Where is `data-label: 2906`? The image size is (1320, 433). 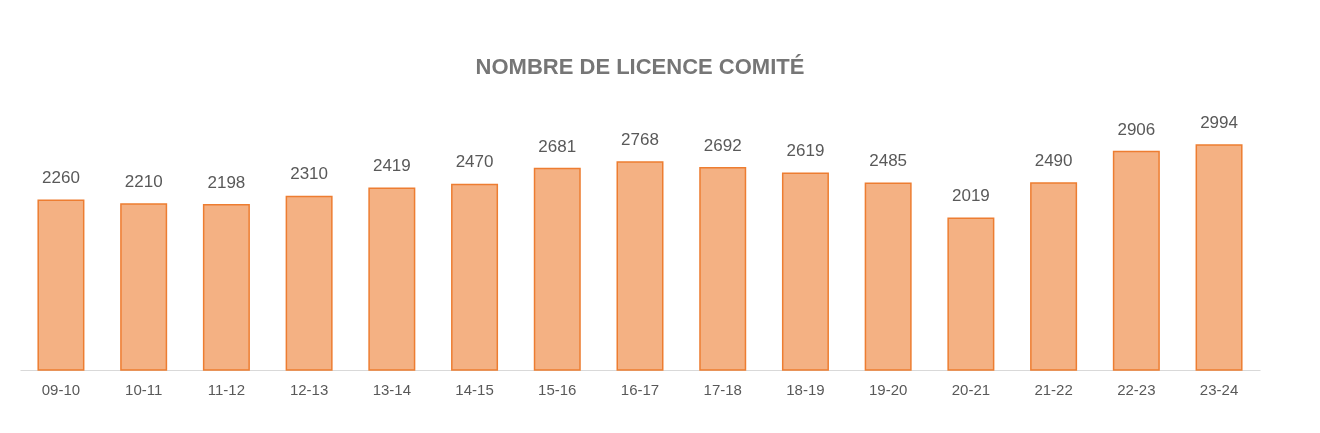 data-label: 2906 is located at coordinates (1136, 129).